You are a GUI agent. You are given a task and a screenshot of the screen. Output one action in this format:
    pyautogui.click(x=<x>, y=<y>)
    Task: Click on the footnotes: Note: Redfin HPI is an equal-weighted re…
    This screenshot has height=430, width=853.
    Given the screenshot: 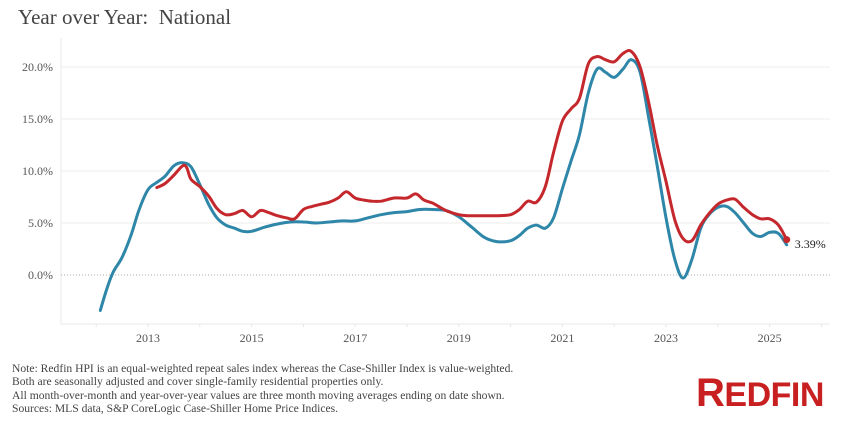 What is the action you would take?
    pyautogui.click(x=262, y=389)
    